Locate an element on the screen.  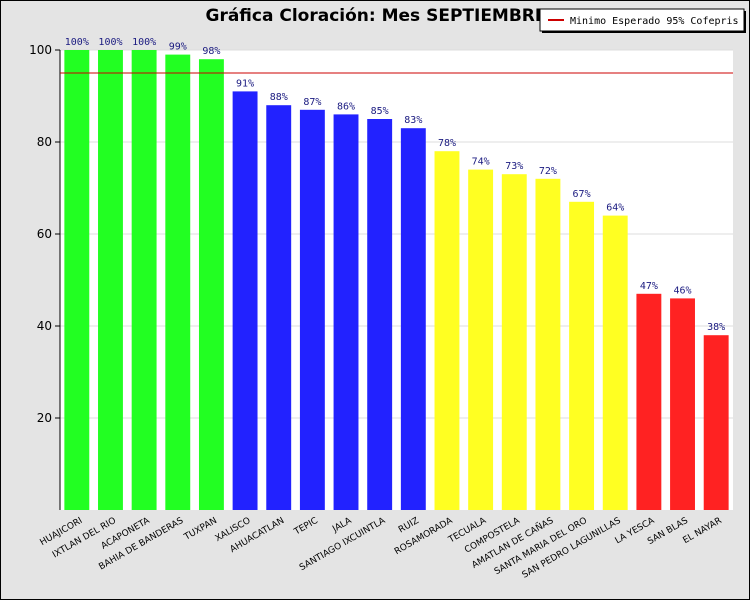
data-label: 74% is located at coordinates (481, 162).